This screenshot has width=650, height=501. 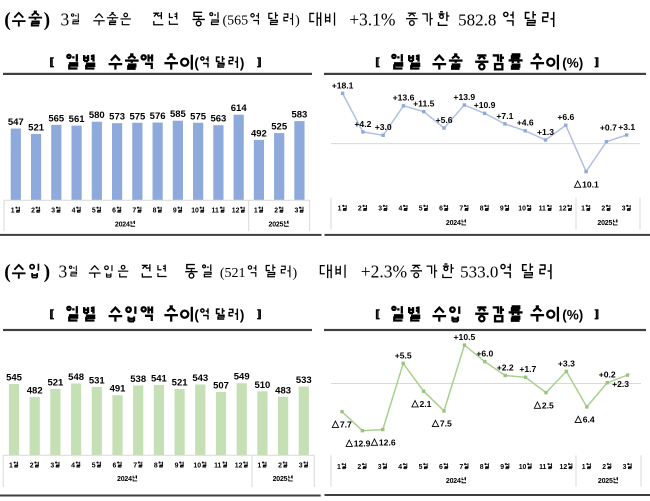 What do you see at coordinates (484, 354) in the screenshot?
I see `svg-text: +6.0` at bounding box center [484, 354].